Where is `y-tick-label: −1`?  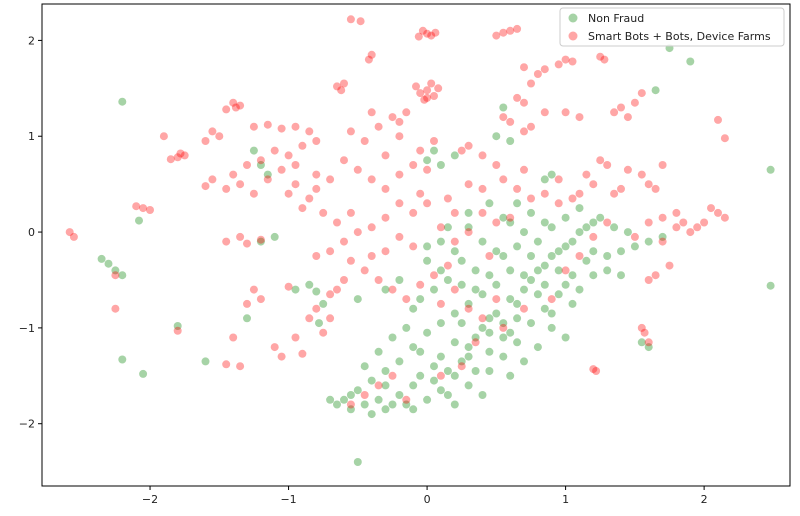
y-tick-label: −1 is located at coordinates (27, 328).